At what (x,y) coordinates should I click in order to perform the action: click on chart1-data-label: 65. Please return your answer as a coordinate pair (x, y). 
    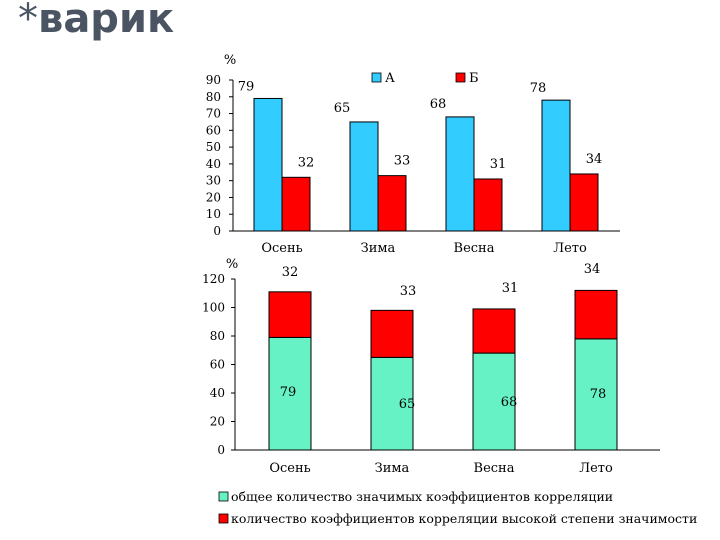
    Looking at the image, I should click on (342, 108).